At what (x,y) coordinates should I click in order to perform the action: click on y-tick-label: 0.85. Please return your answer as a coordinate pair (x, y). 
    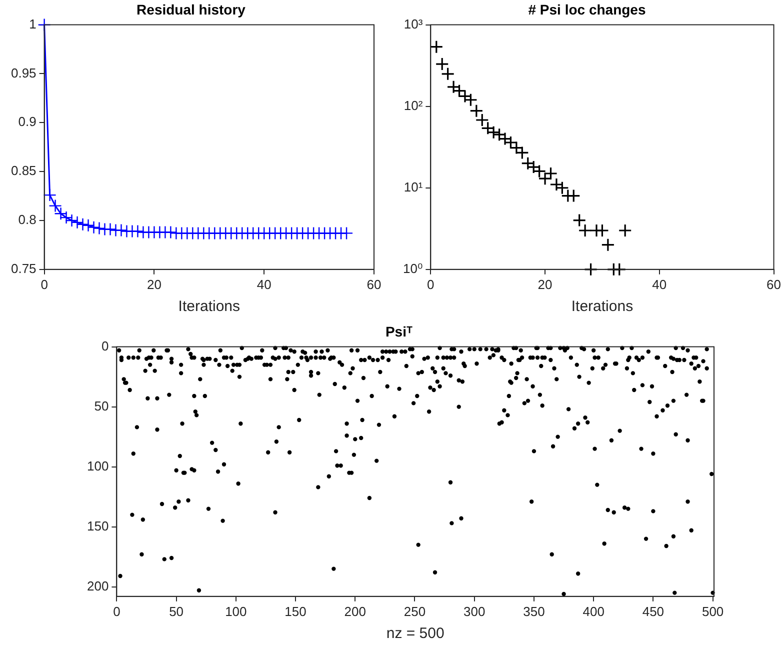
    Looking at the image, I should click on (23, 170).